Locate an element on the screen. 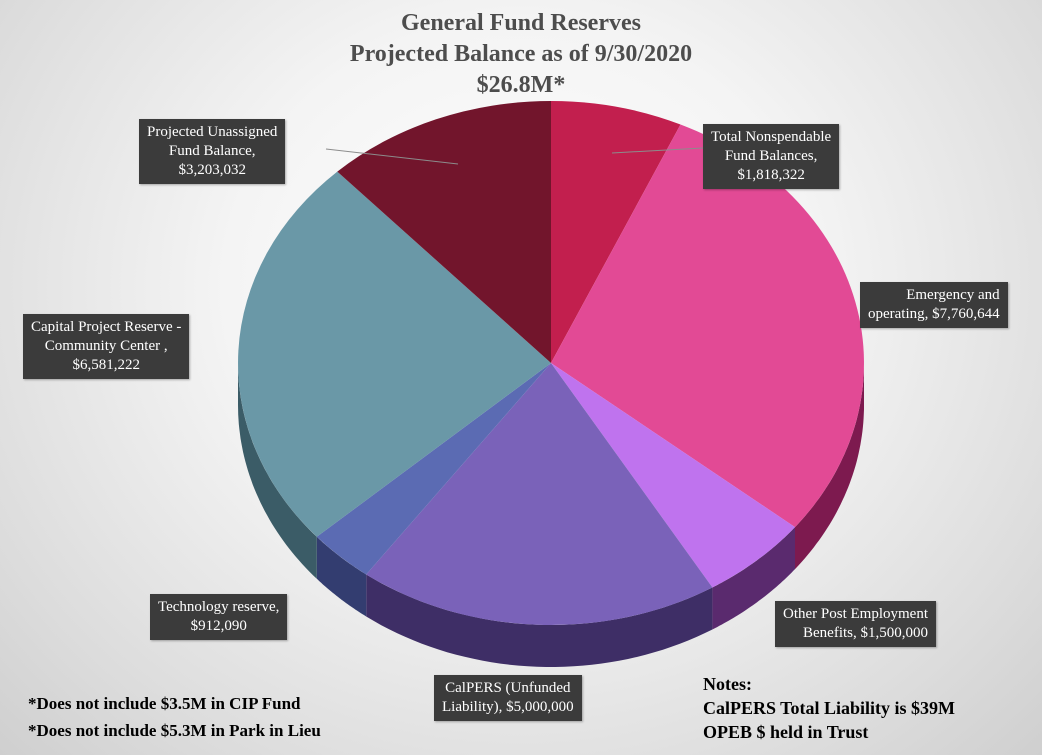  notes-line-1: CalPERS Total Liability is $39M is located at coordinates (829, 708).